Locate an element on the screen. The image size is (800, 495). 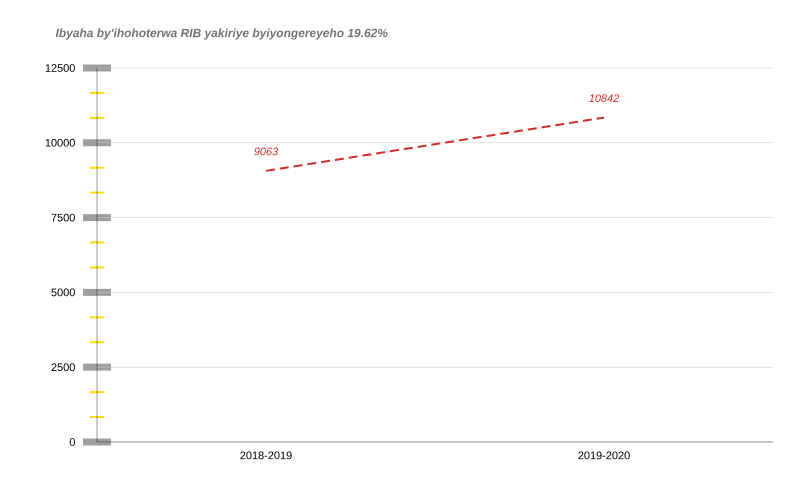
y-tick-label: 12500 is located at coordinates (60, 68).